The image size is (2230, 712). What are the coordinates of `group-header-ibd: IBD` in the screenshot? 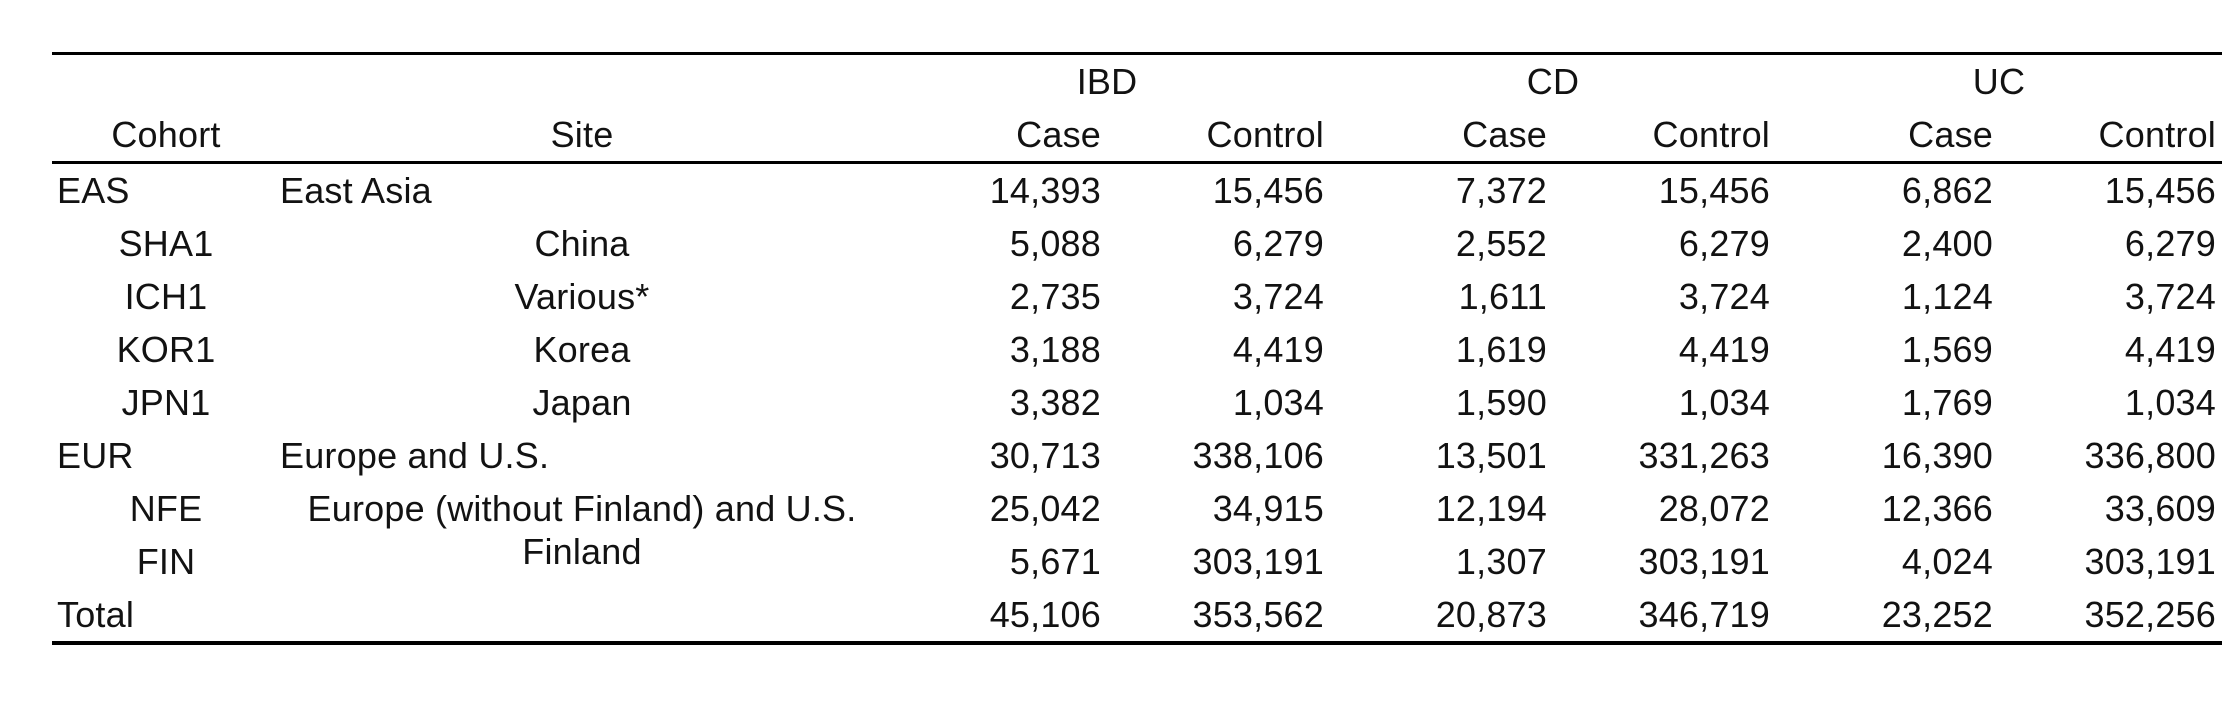 It's located at (1107, 81).